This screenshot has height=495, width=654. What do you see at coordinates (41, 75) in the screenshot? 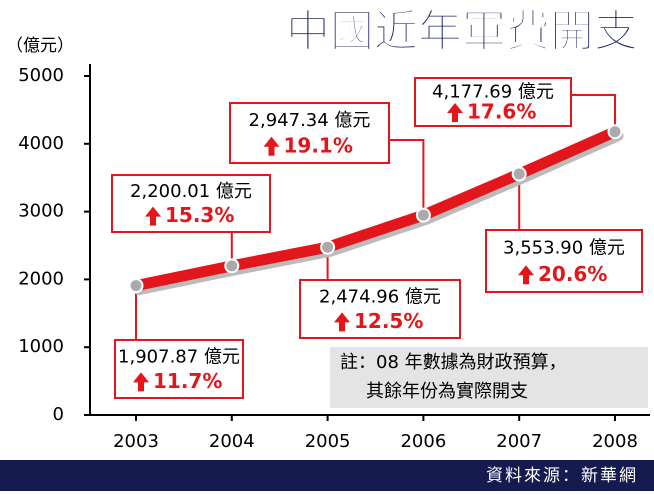
I see `y-tick-label: 5000` at bounding box center [41, 75].